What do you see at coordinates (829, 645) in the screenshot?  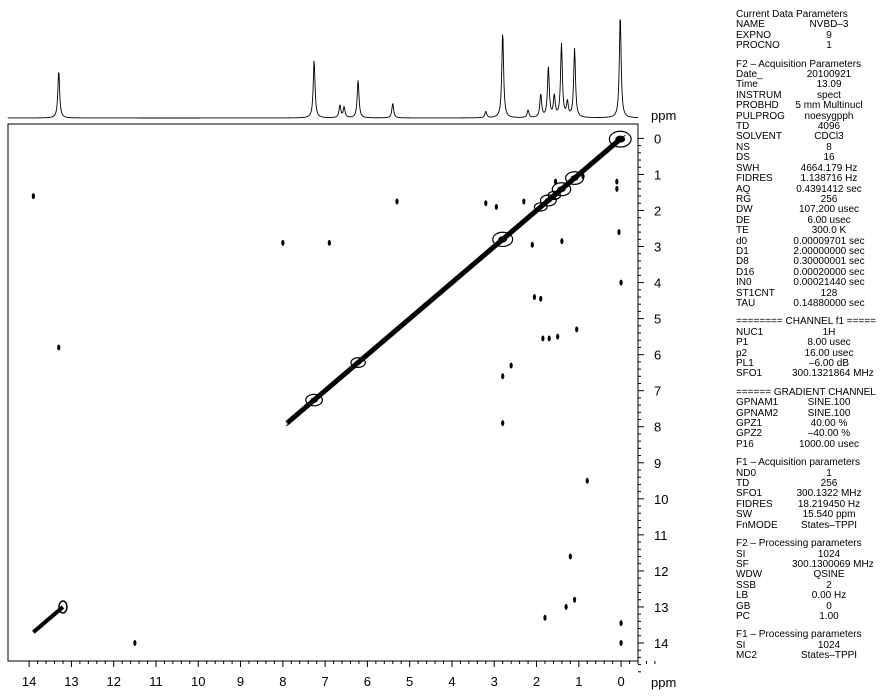 I see `parameter-value: 1024` at bounding box center [829, 645].